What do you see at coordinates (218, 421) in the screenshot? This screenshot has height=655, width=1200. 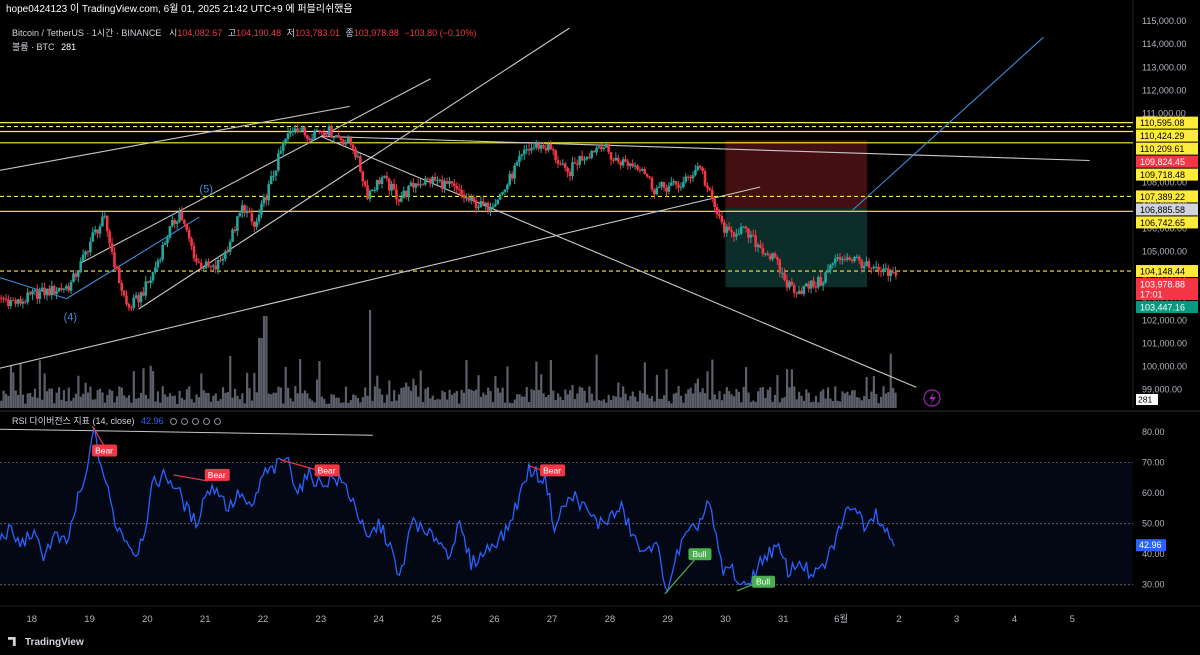 I see `more-icon` at bounding box center [218, 421].